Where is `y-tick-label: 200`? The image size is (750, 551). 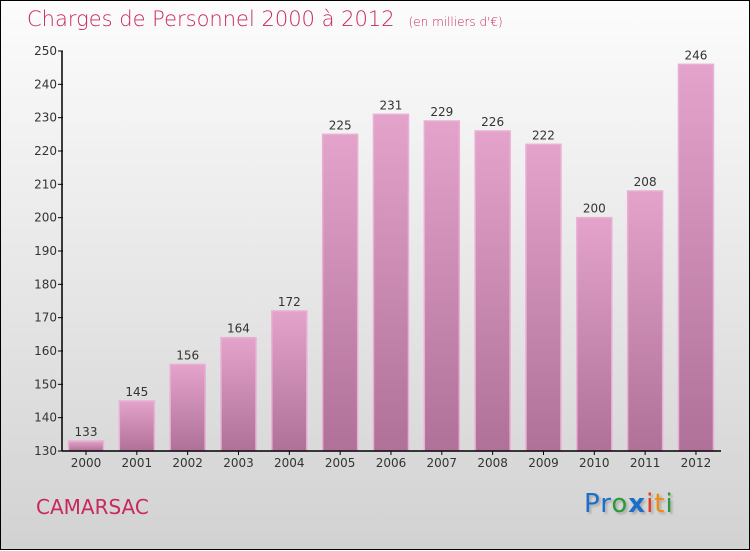
y-tick-label: 200 is located at coordinates (45, 218).